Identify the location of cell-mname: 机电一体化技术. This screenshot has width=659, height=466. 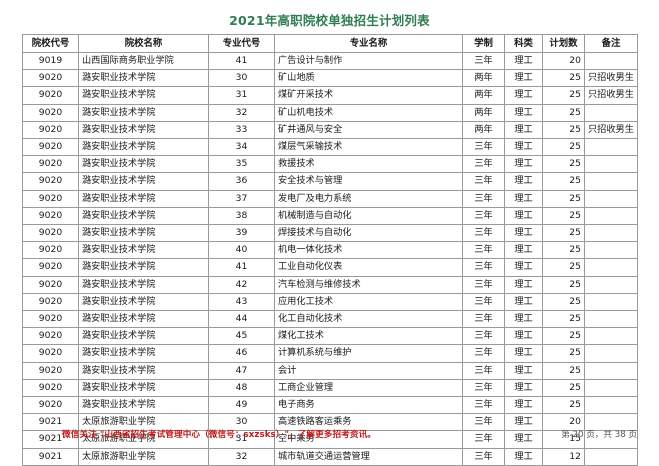
(368, 250).